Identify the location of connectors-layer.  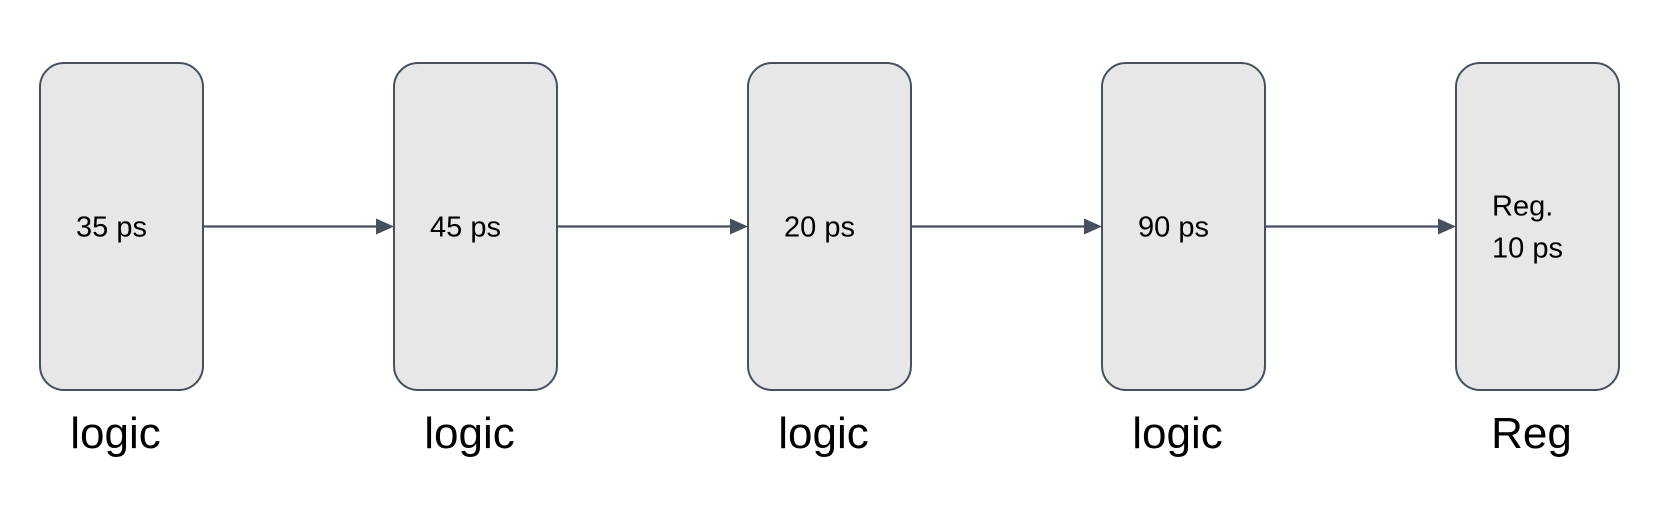
(829, 226).